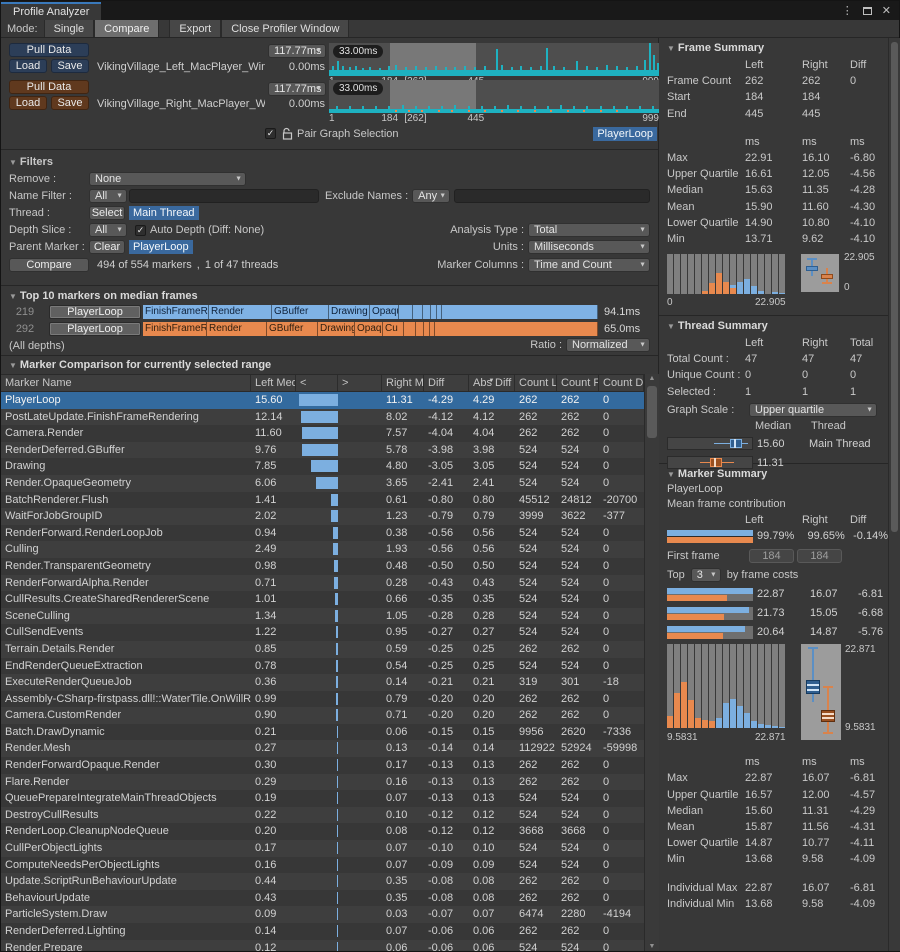 The height and width of the screenshot is (952, 900). I want to click on table-row: Render.Prepare 0.12 0.06 -0.06 0.06 524 524 0, so click(322, 945).